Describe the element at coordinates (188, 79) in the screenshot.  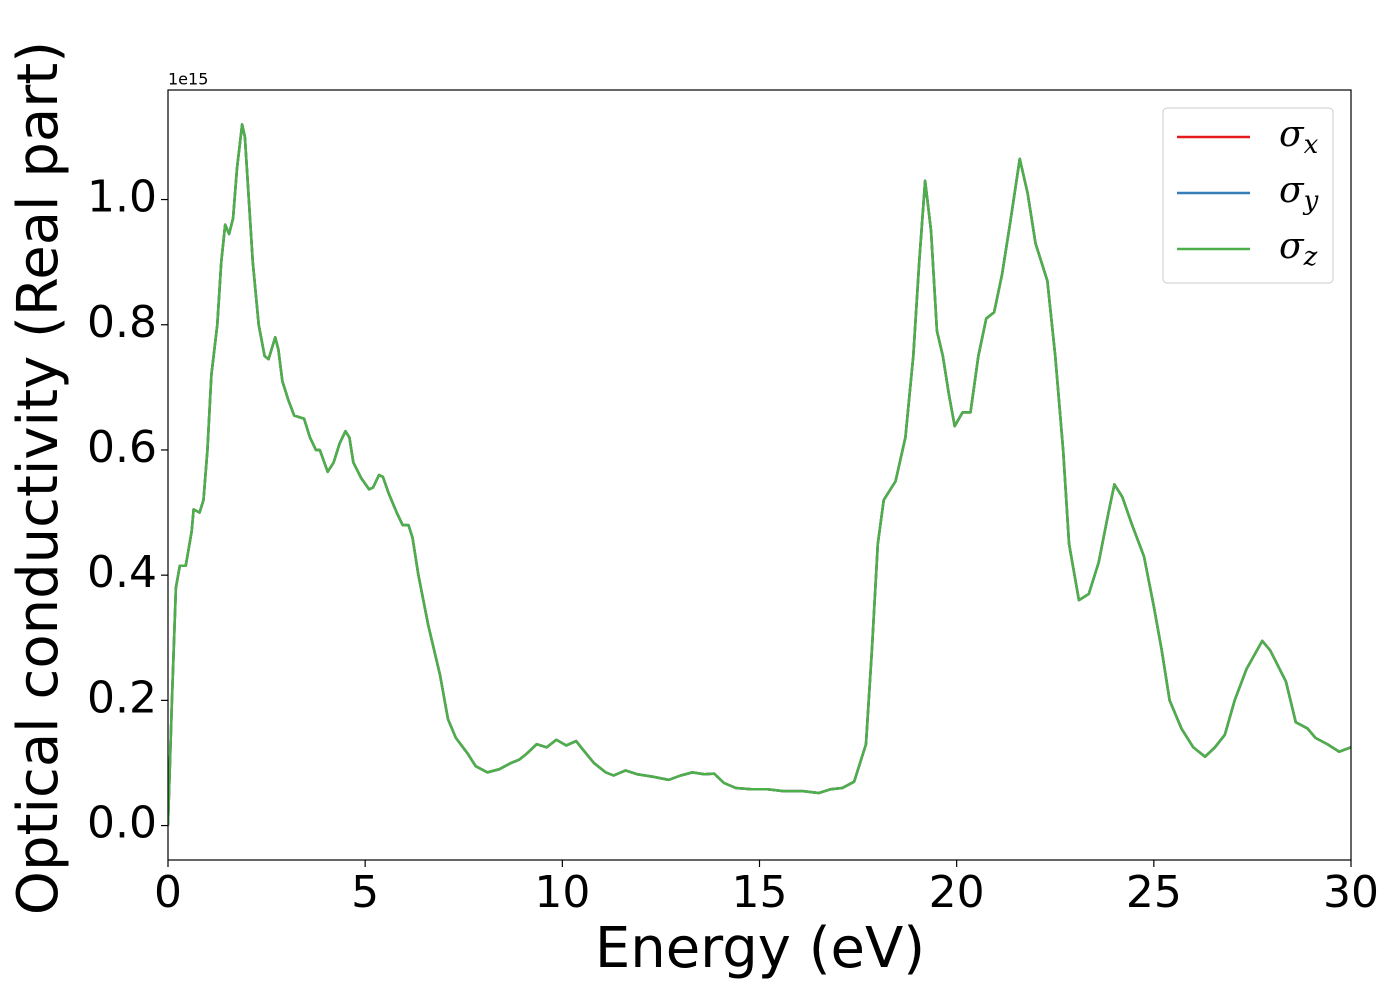
I see `y-offset-label: 1e15` at that location.